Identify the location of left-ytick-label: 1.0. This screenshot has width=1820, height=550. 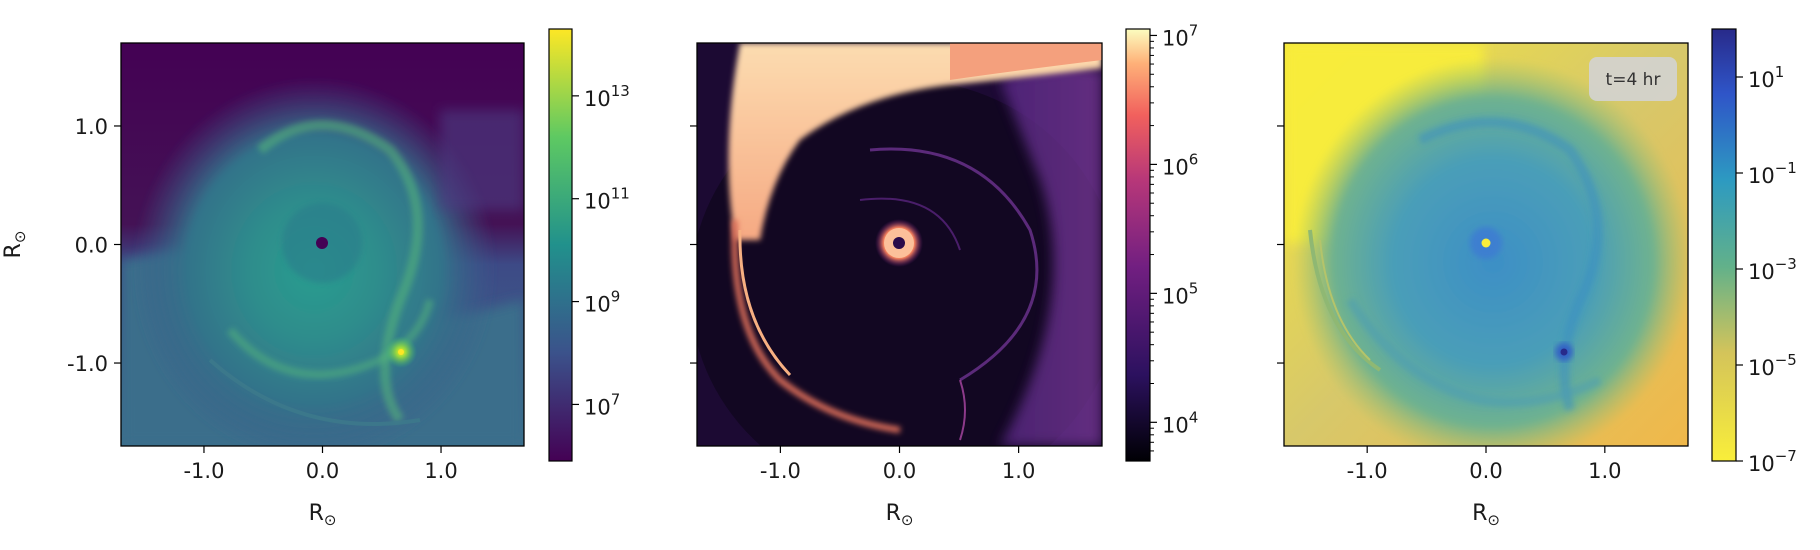
(91, 127).